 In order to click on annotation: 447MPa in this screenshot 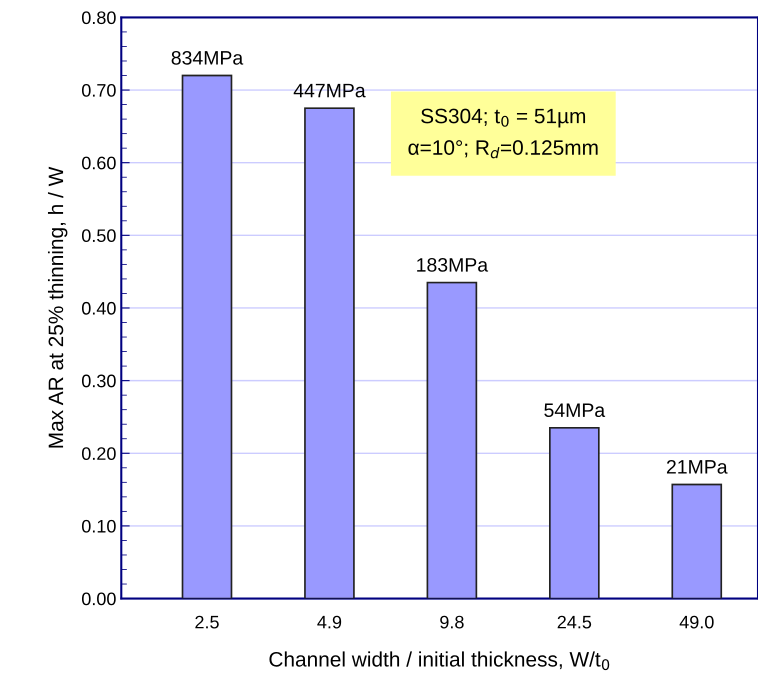, I will do `click(330, 91)`.